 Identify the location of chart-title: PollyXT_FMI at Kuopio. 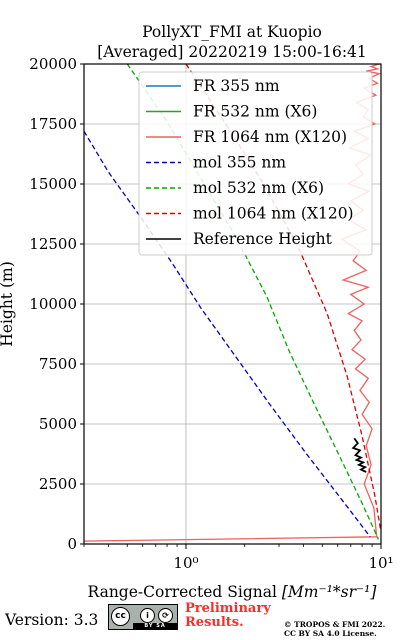
(232, 32).